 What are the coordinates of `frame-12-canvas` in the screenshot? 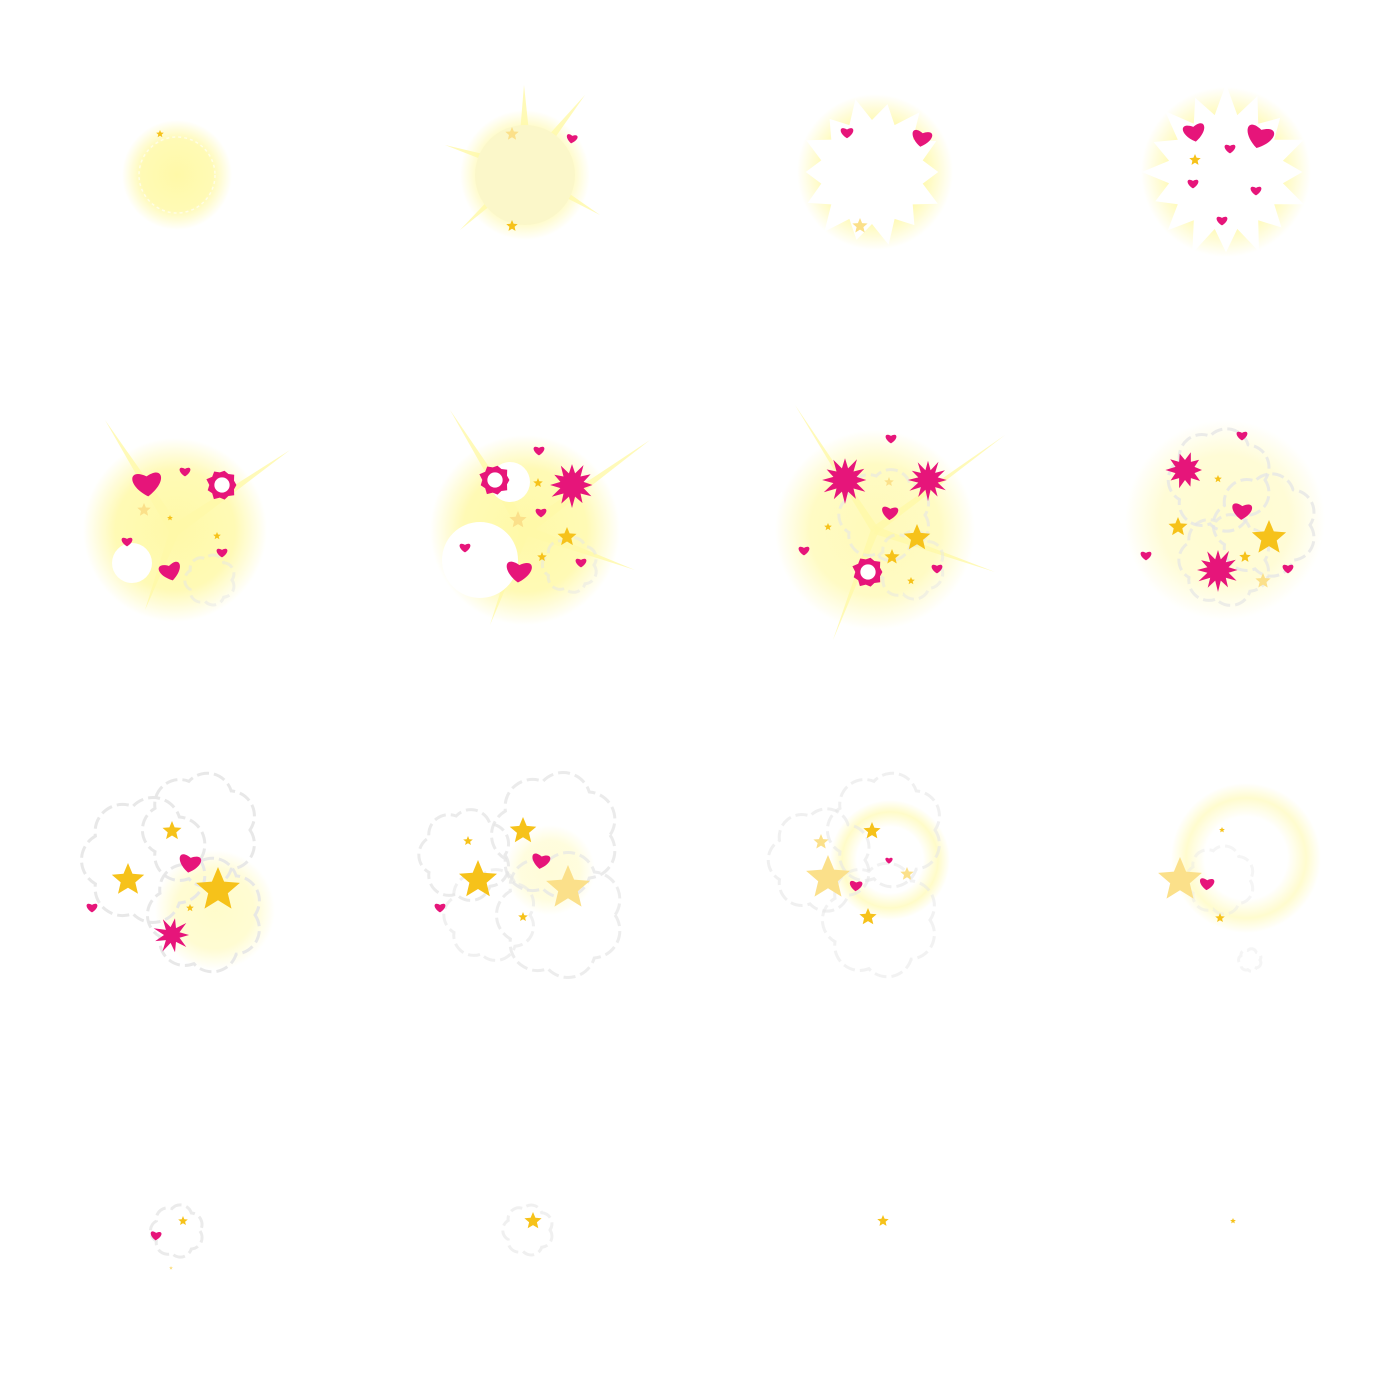 It's located at (1225, 875).